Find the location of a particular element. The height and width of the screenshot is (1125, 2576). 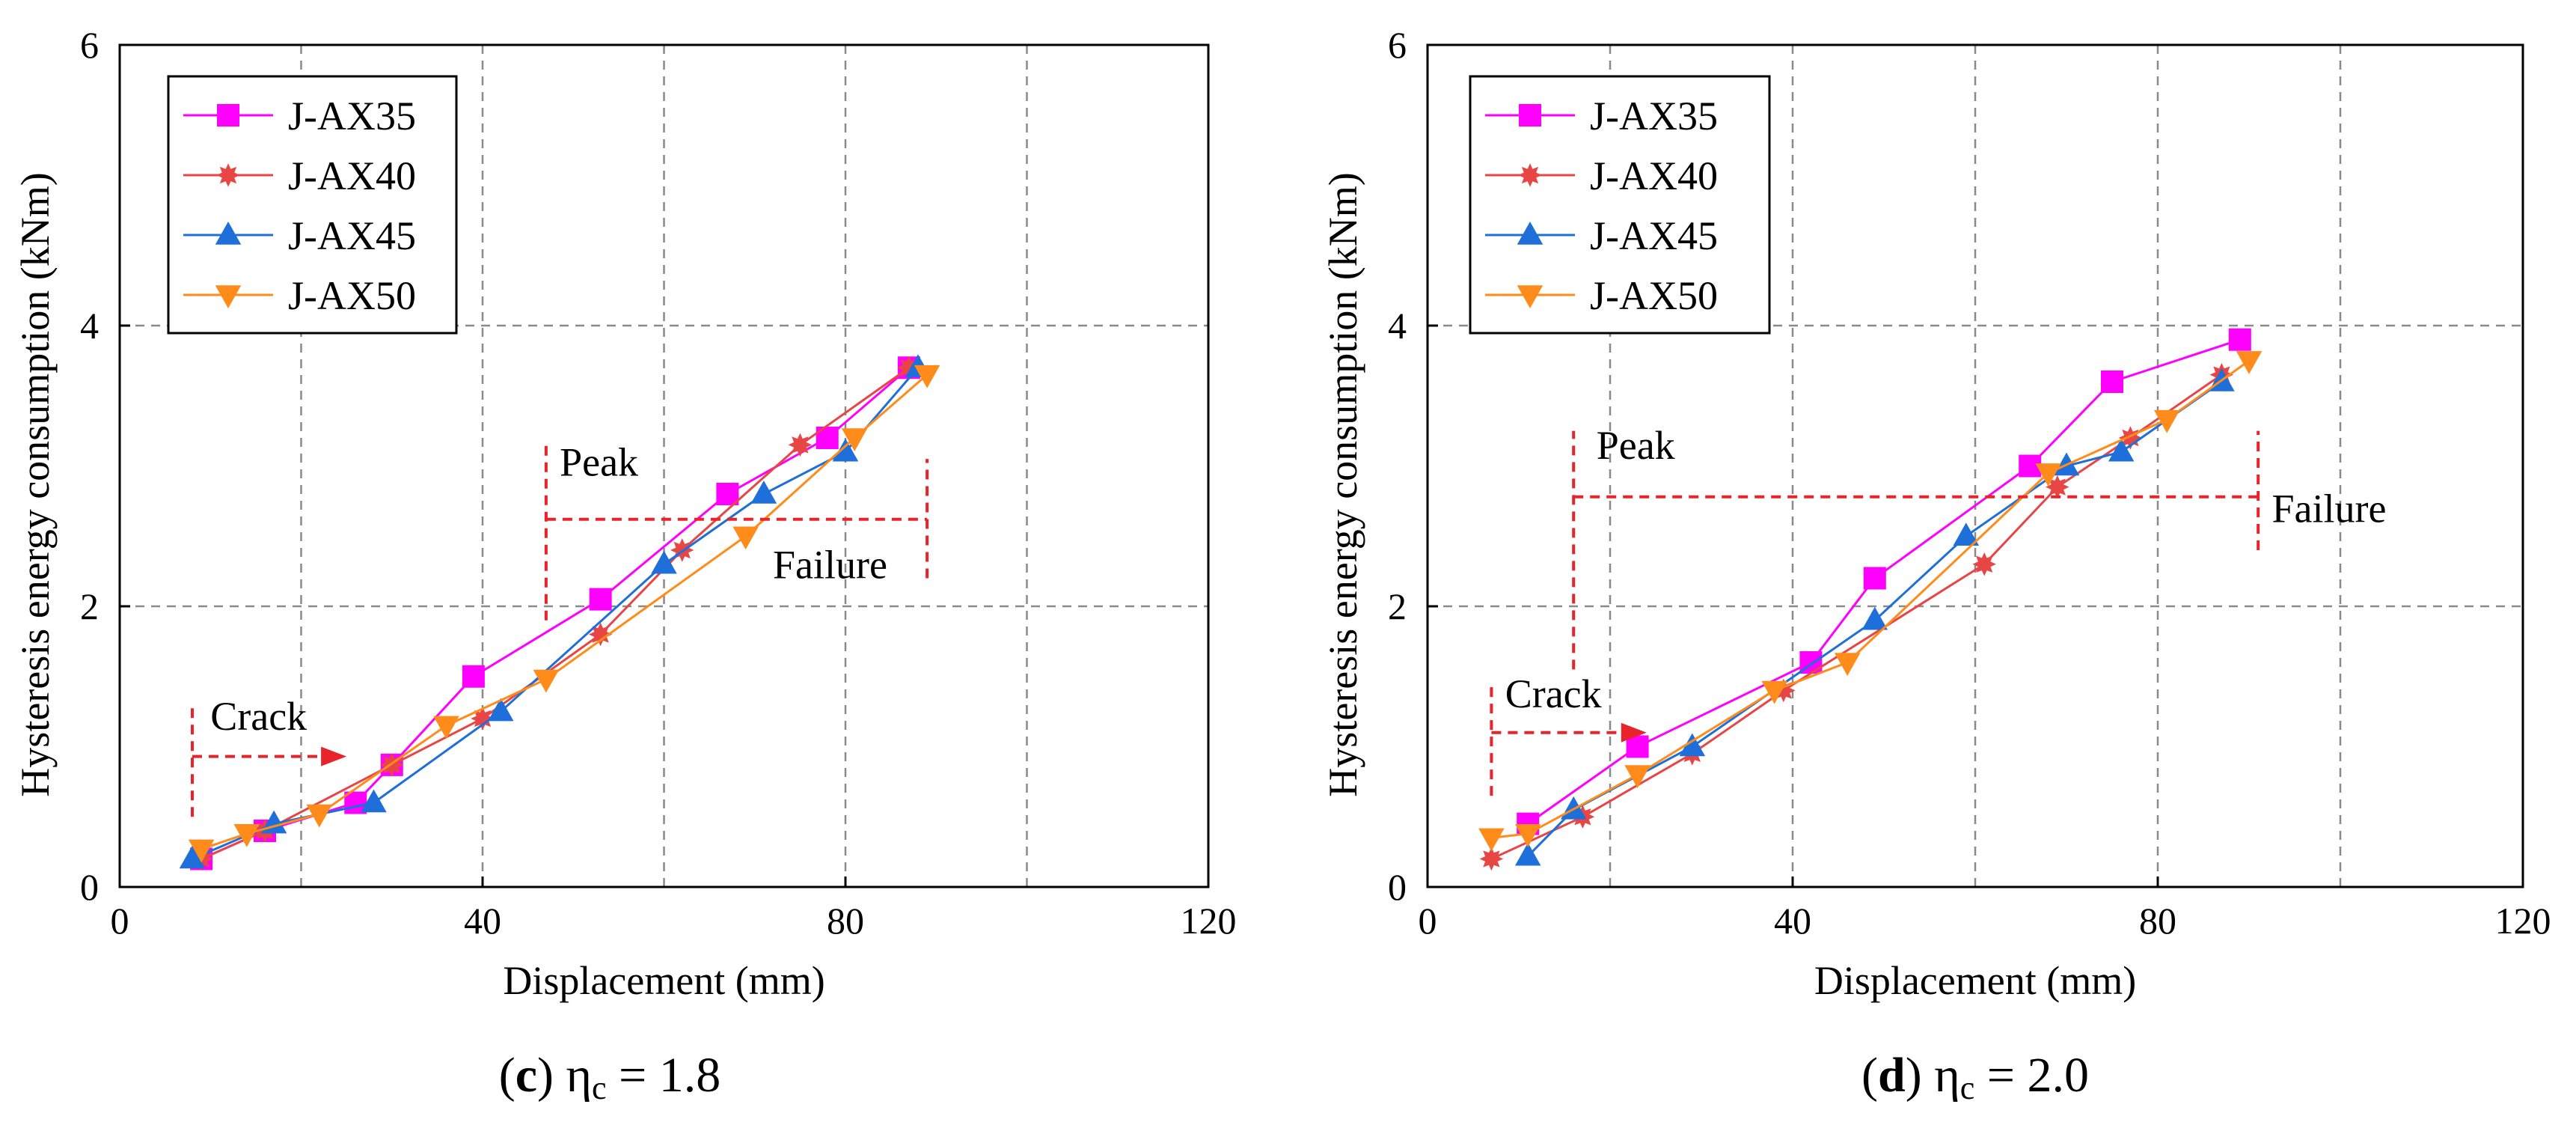

series-line is located at coordinates (1870, 599).